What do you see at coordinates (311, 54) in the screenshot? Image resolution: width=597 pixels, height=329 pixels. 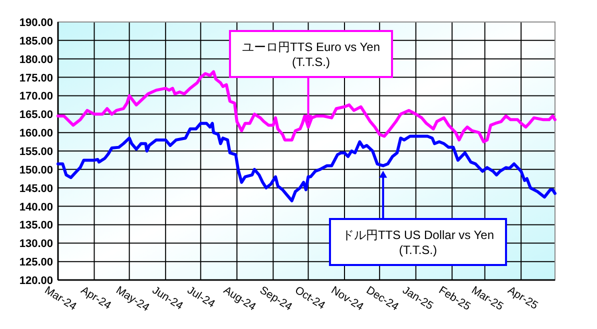 I see `series-label: ユーロ円TTS Euro vs Yen (T.T.S.)` at bounding box center [311, 54].